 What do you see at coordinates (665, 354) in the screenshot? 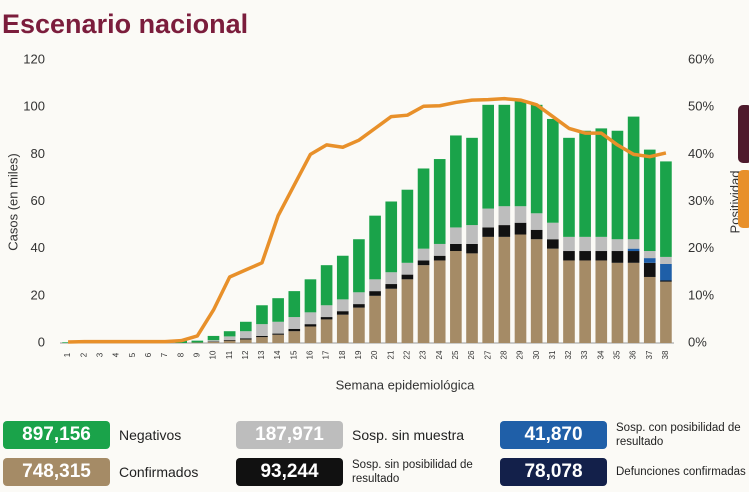
I see `x-tick-label: 38` at bounding box center [665, 354].